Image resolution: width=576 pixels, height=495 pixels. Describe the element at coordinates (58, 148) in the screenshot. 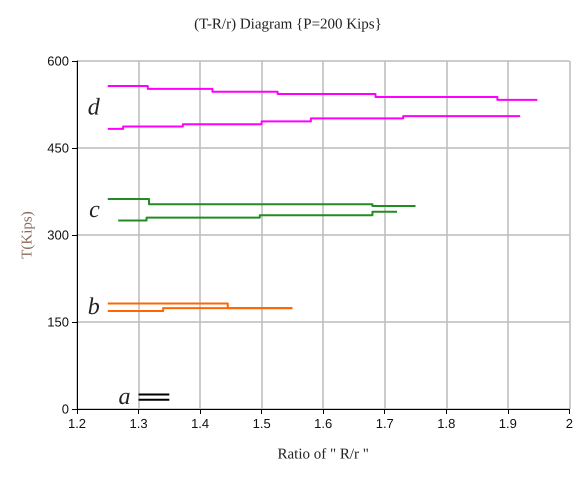

I see `y-tick-label: 450` at that location.